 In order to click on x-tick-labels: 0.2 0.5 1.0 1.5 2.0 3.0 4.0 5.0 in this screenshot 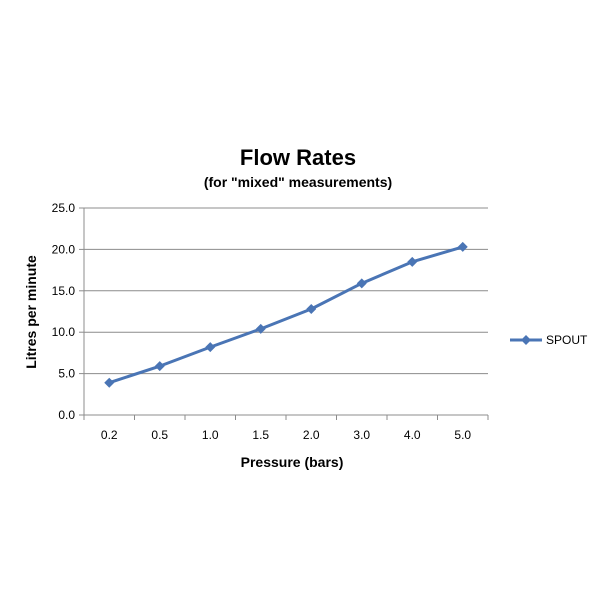, I will do `click(286, 435)`.